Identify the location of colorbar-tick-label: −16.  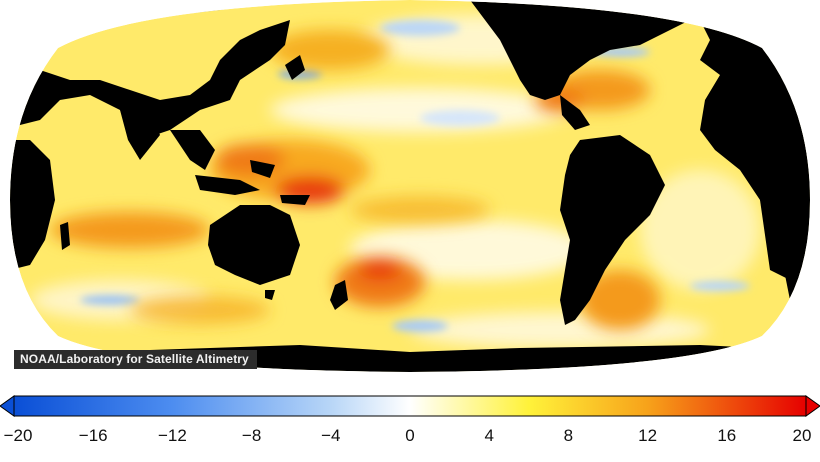
(93, 435).